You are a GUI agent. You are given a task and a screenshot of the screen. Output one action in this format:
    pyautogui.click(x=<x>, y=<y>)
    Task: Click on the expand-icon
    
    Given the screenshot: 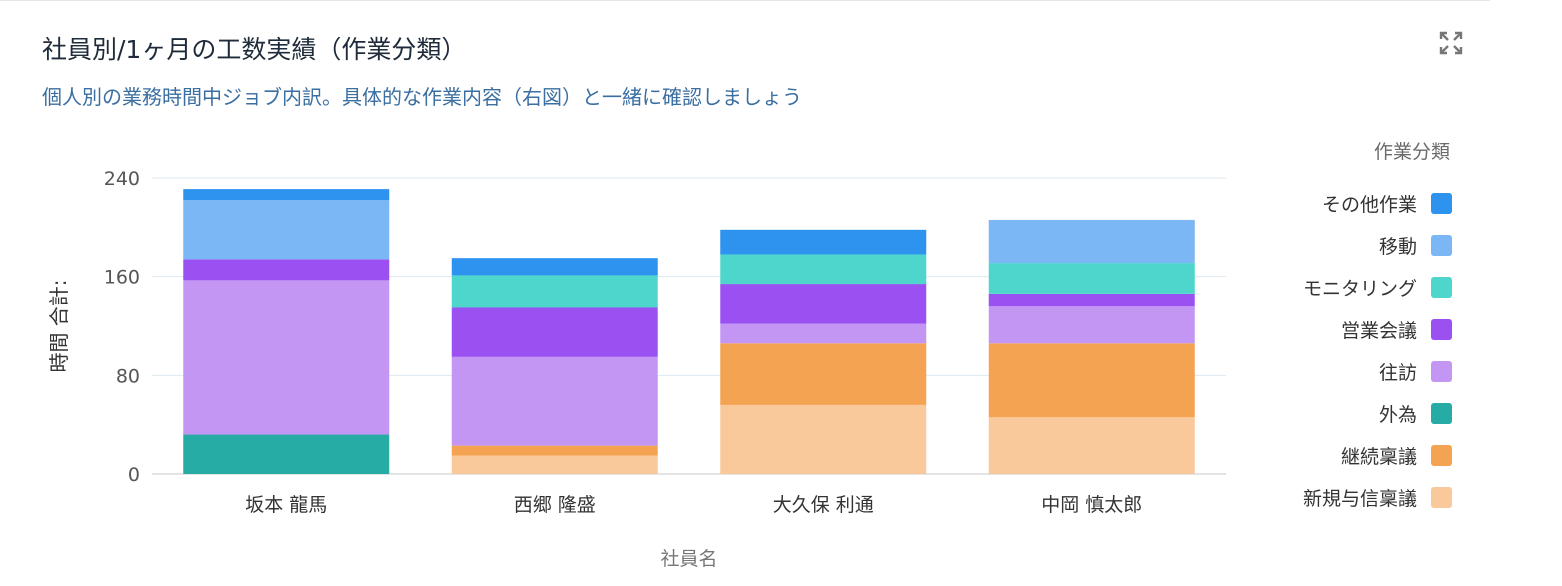 What is the action you would take?
    pyautogui.click(x=1451, y=43)
    